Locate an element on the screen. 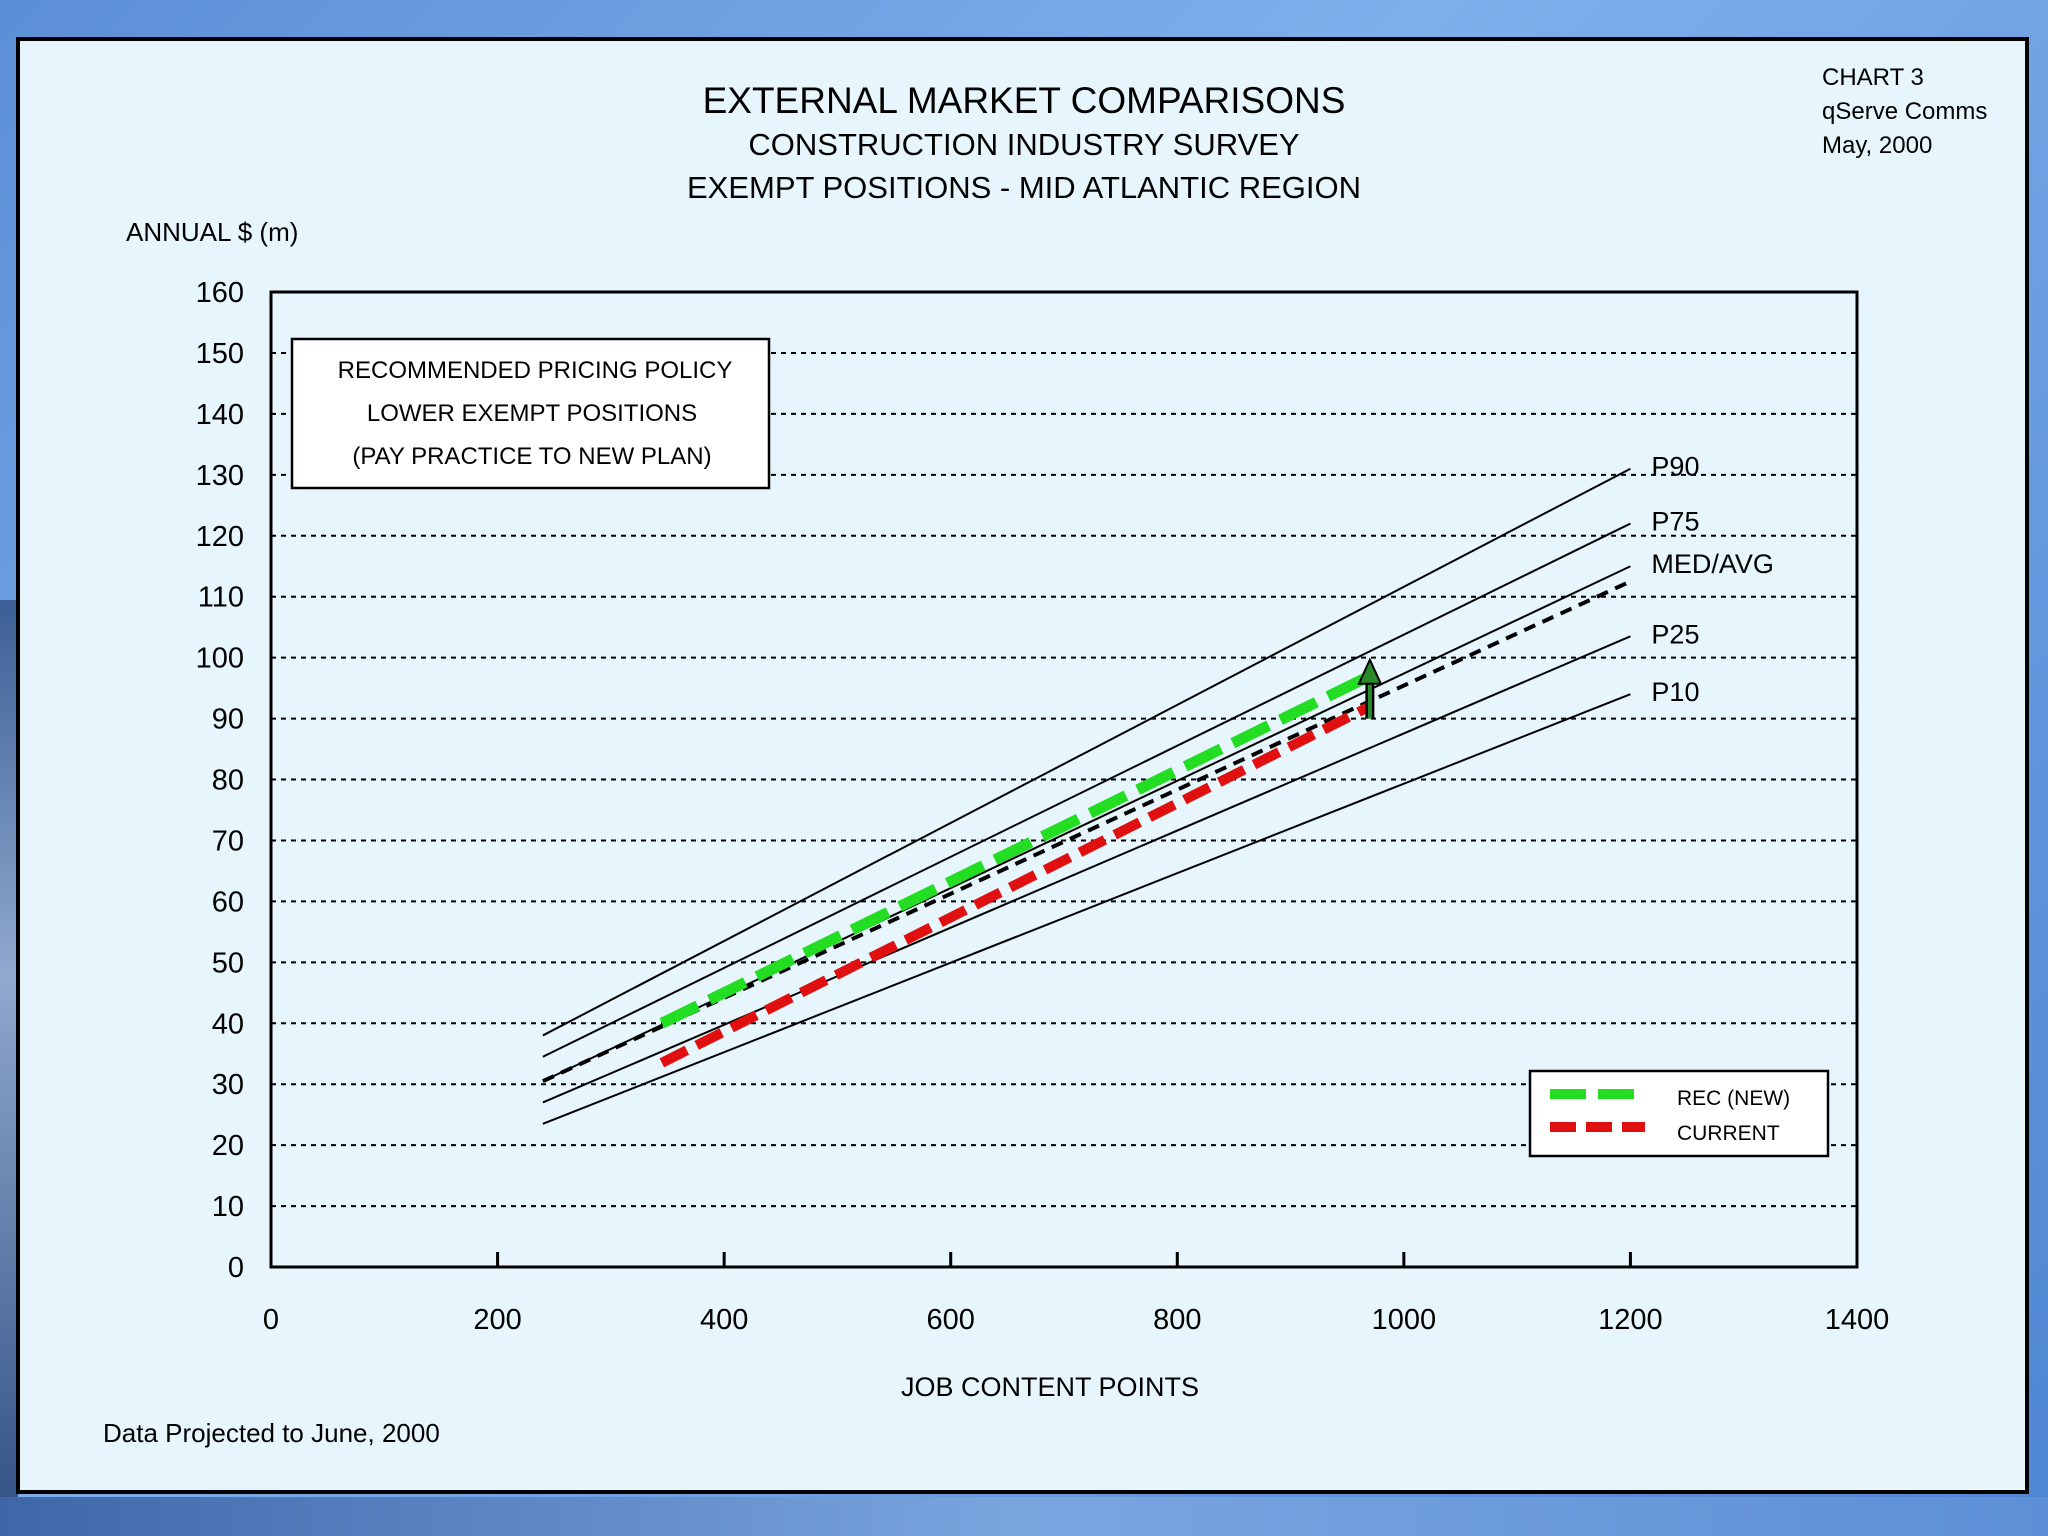 Image resolution: width=2048 pixels, height=1536 pixels. annotation-box-frame is located at coordinates (530, 413).